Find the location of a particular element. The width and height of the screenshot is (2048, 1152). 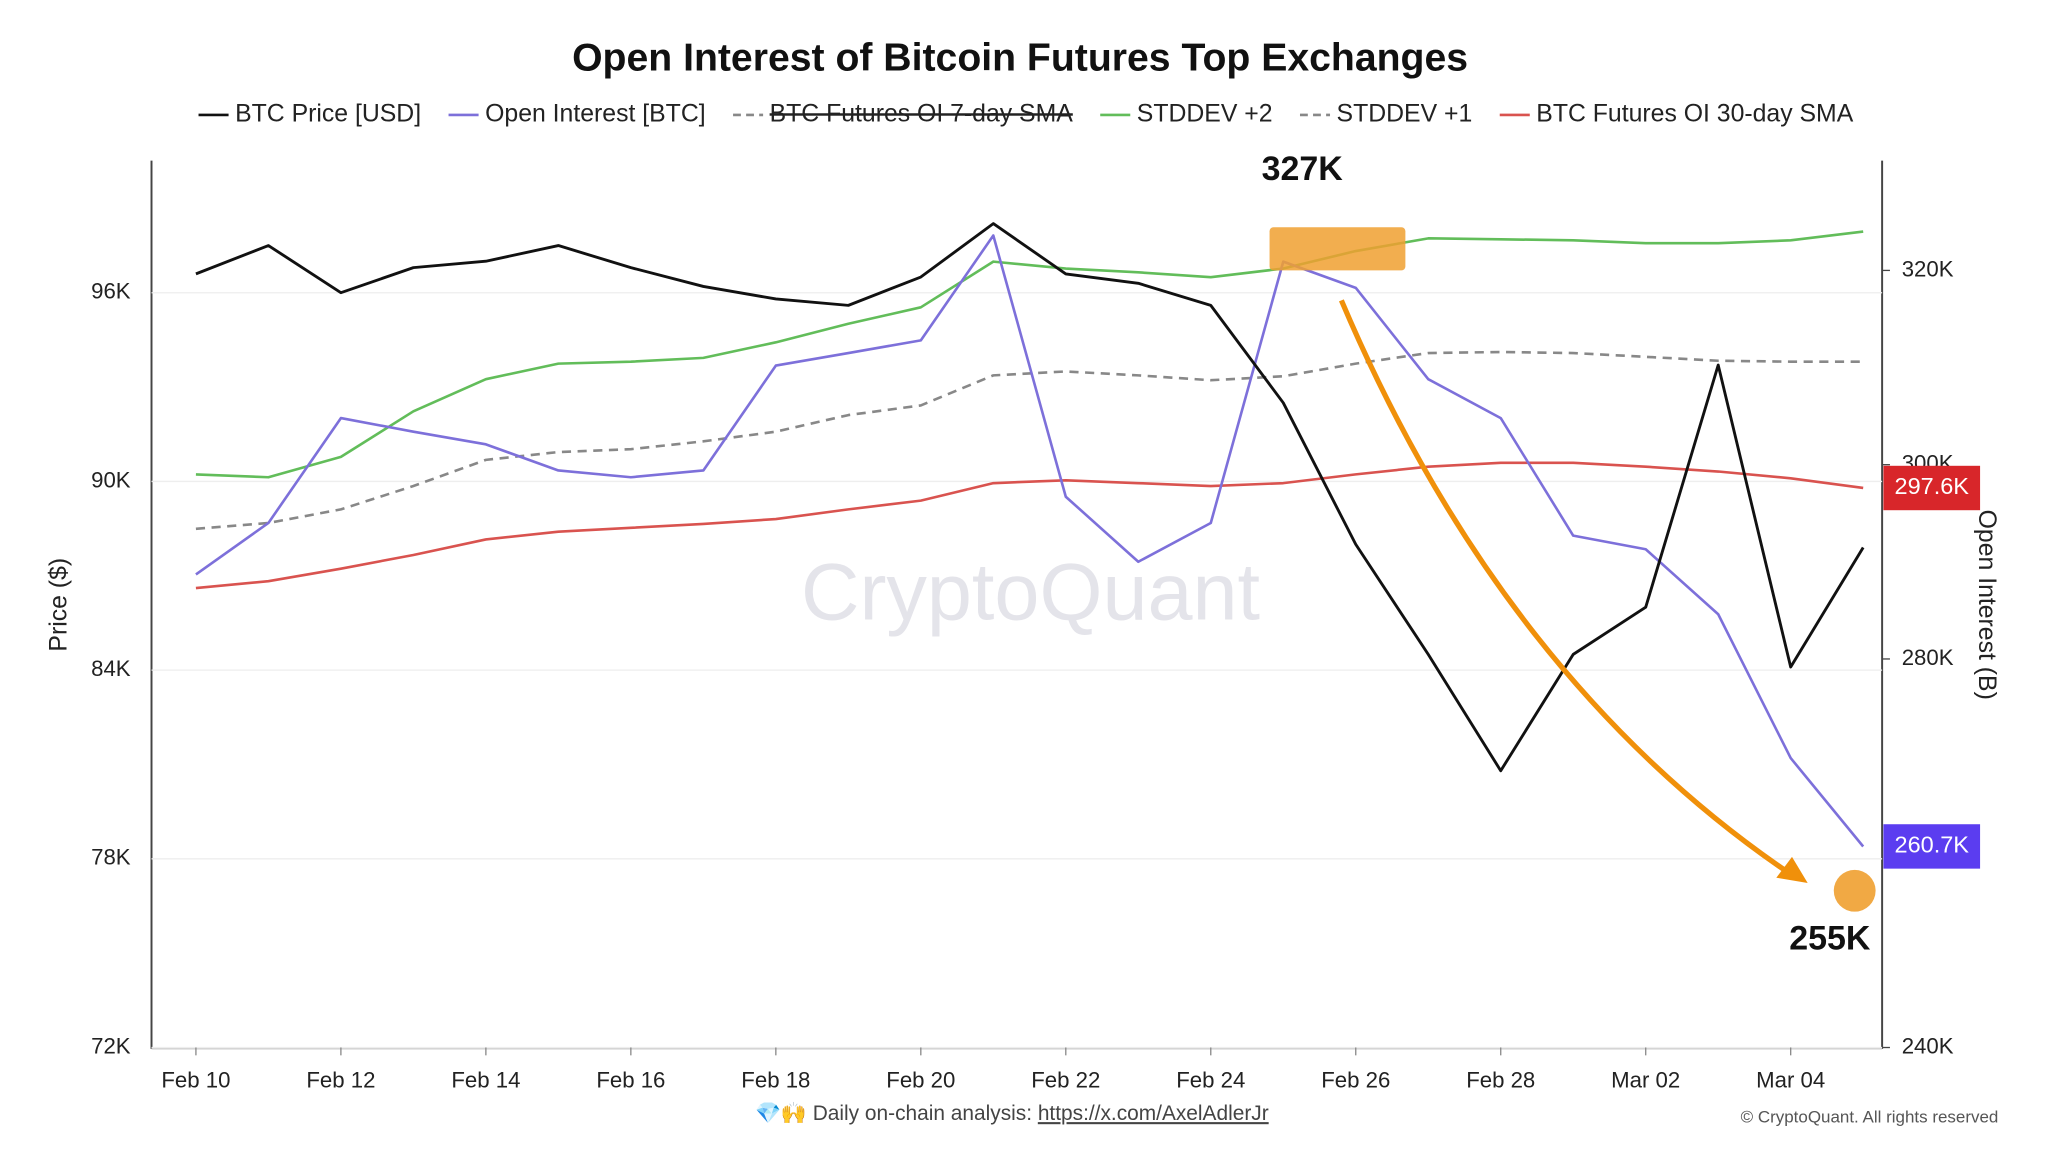

x-tick-label: Feb 20 is located at coordinates (920, 1079).